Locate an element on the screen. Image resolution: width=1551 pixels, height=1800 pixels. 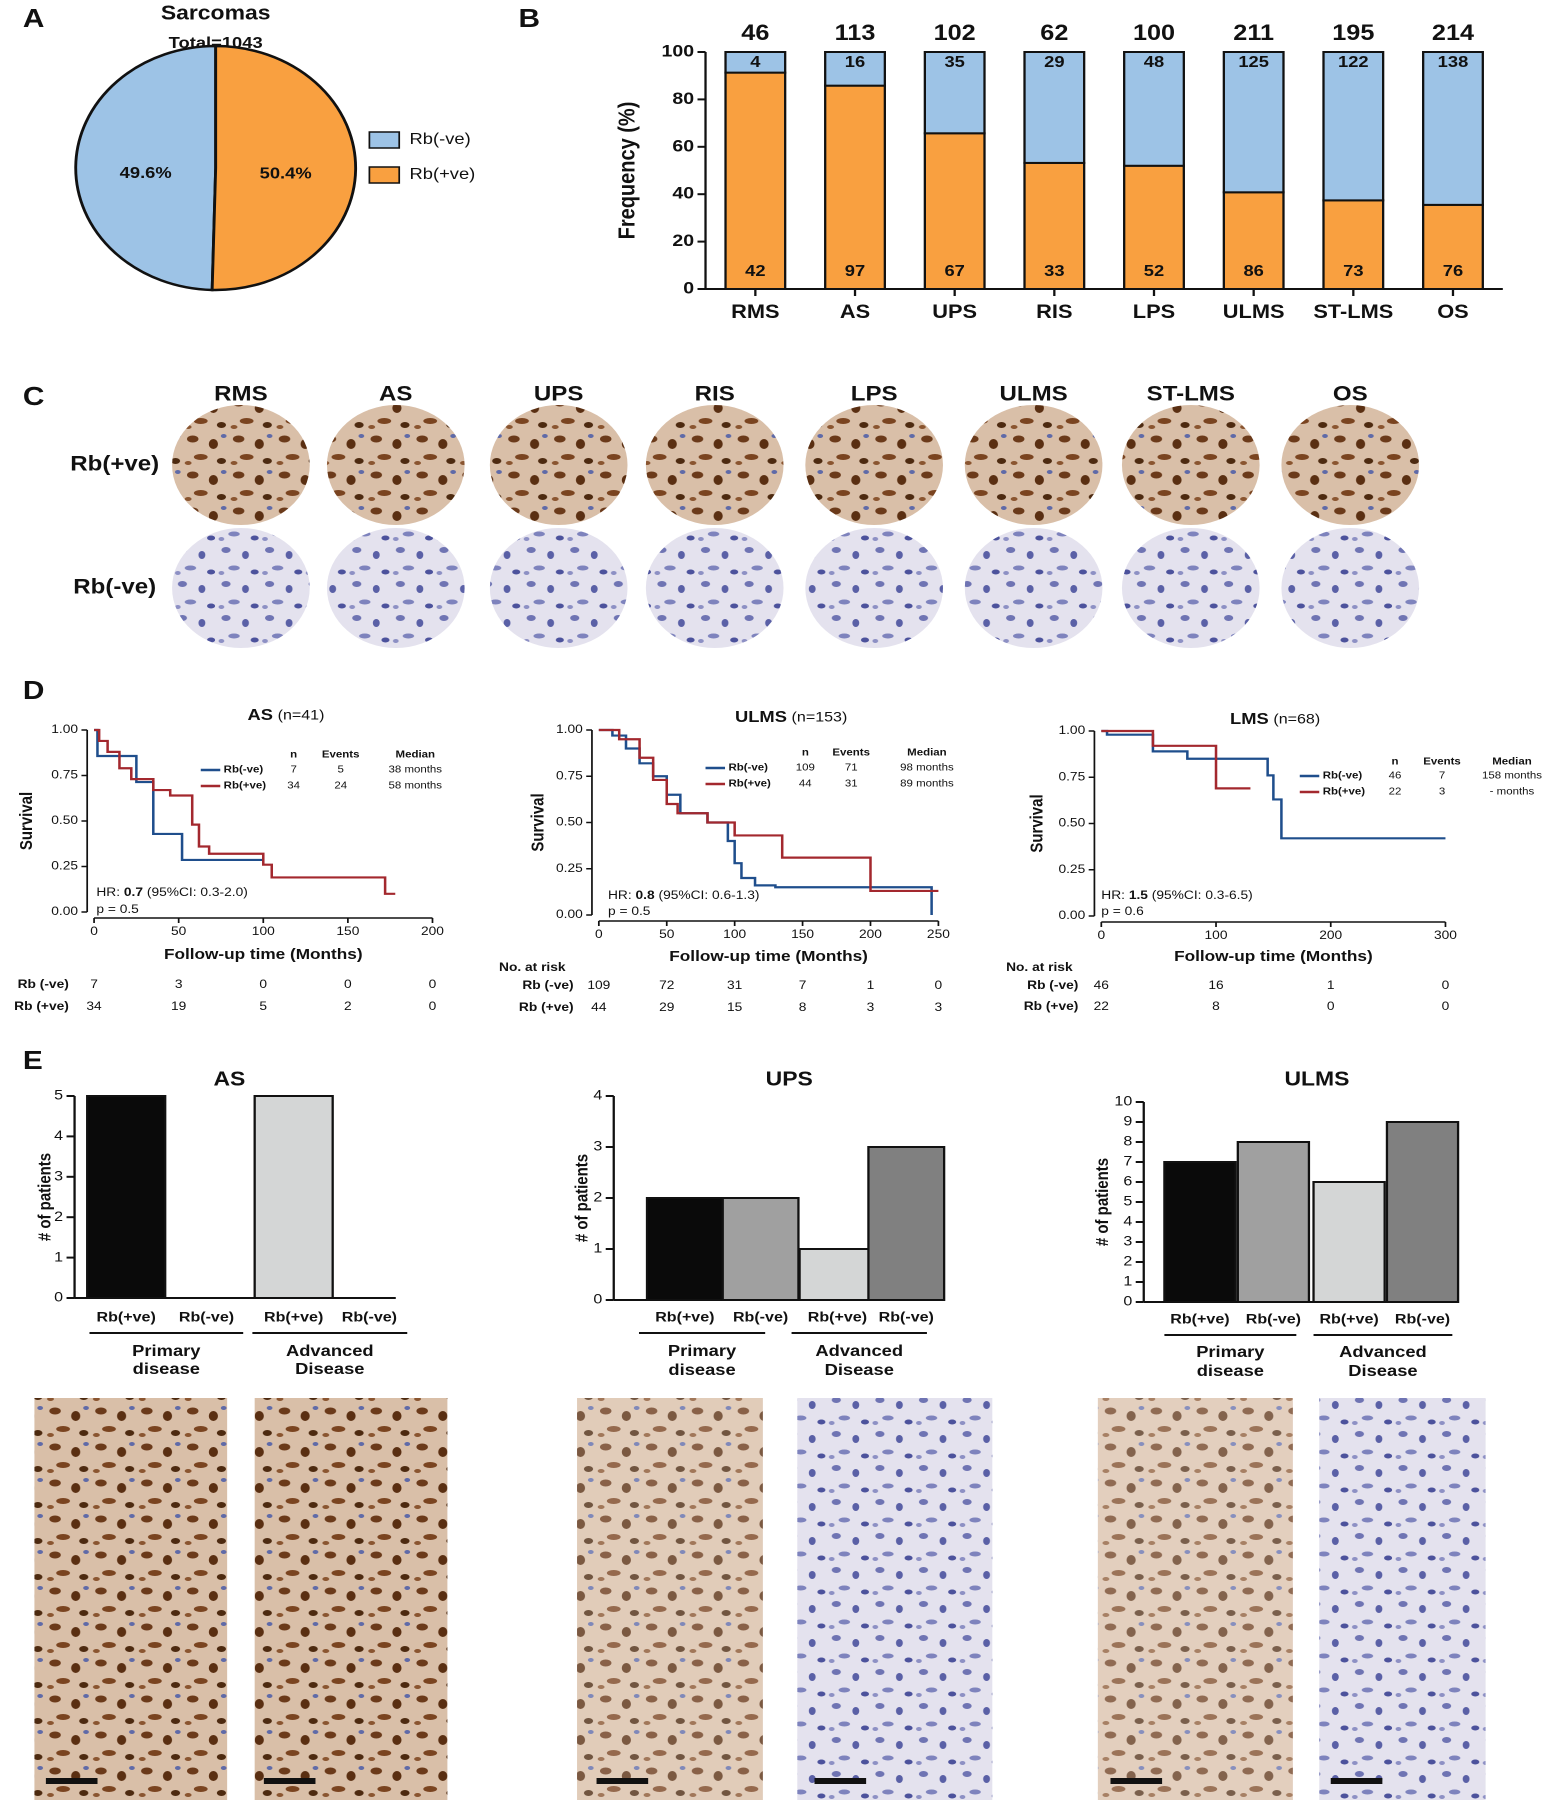
segment-count: 138 is located at coordinates (1453, 61).